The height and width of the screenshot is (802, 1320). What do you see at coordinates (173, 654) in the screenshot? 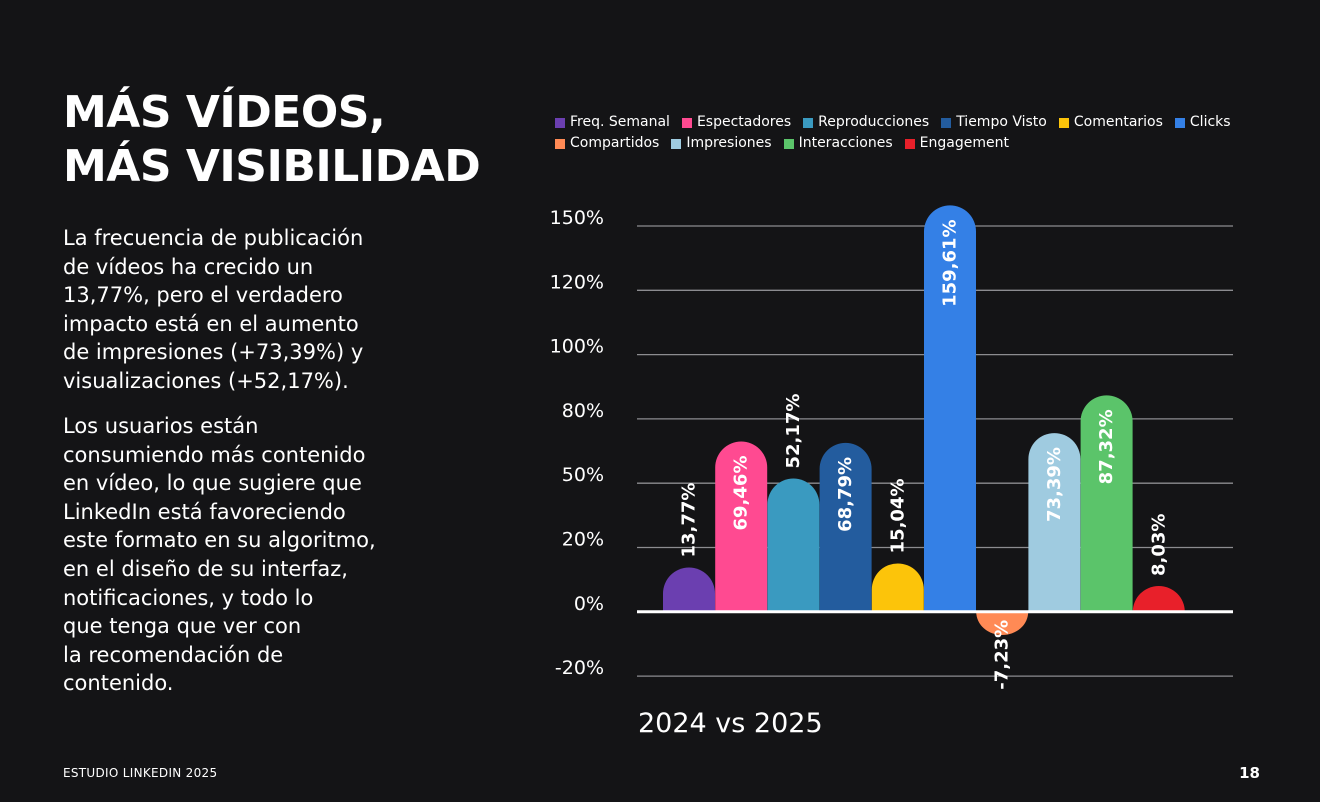
I see `paragraph-line: la recomendación de` at bounding box center [173, 654].